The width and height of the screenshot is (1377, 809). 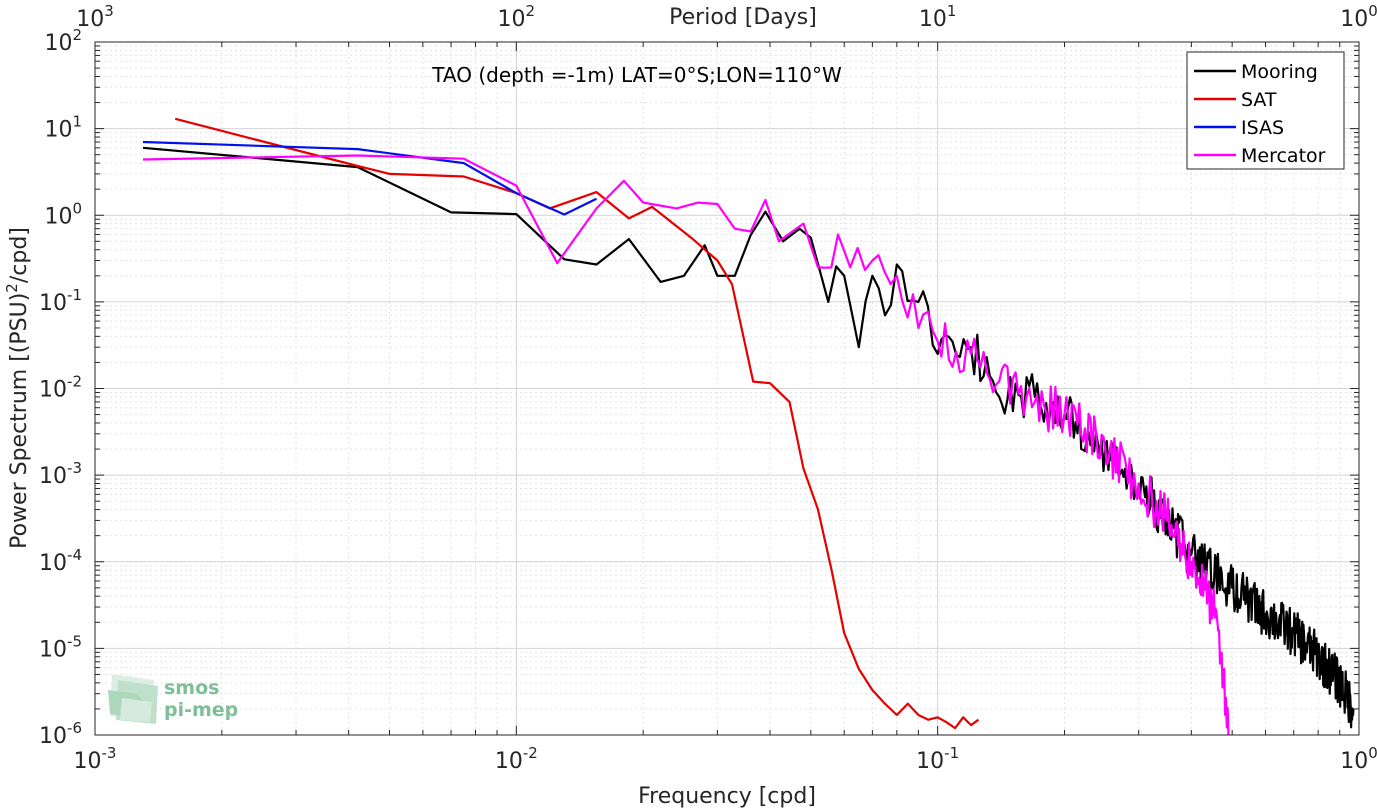 I want to click on top-tick-label: 10⁰, so click(x=1358, y=17).